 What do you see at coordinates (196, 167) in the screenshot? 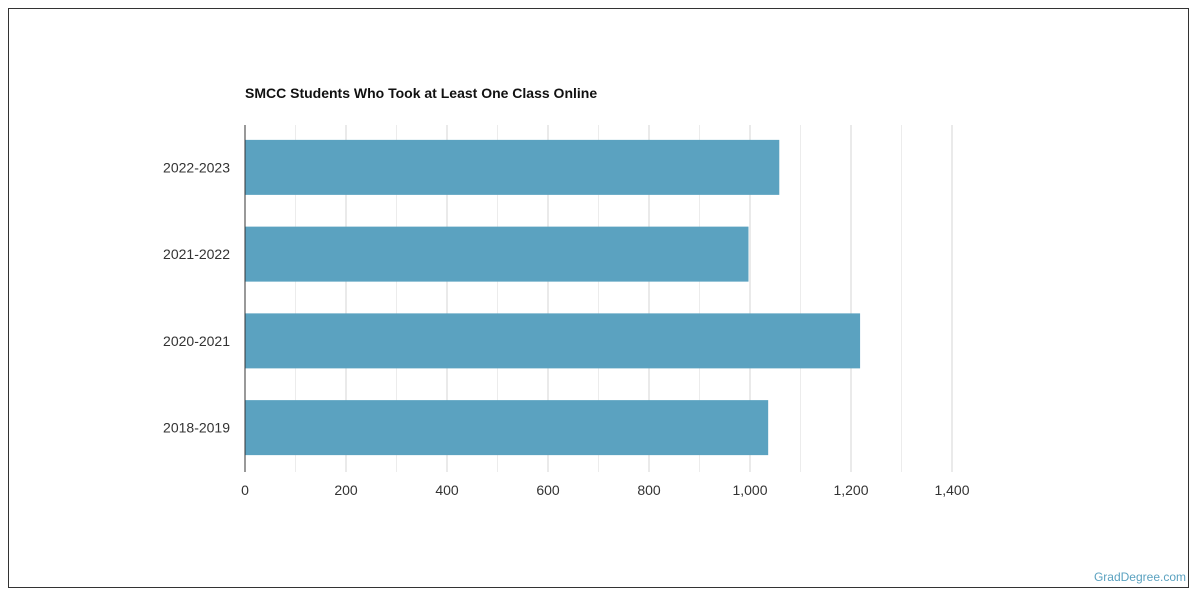
I see `y-tick-label: 2022-2023` at bounding box center [196, 167].